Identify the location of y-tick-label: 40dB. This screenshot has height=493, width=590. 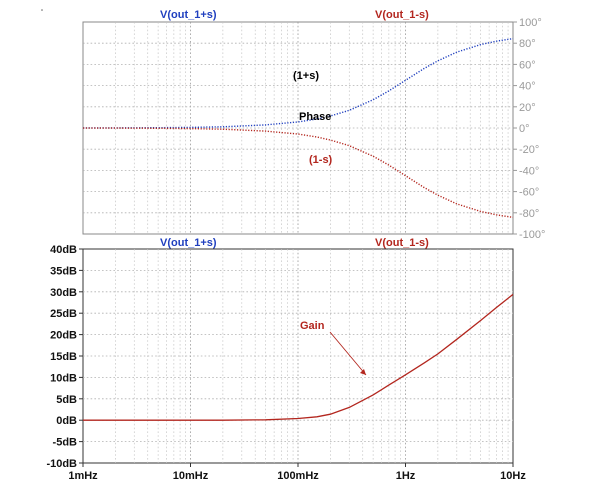
(63, 250).